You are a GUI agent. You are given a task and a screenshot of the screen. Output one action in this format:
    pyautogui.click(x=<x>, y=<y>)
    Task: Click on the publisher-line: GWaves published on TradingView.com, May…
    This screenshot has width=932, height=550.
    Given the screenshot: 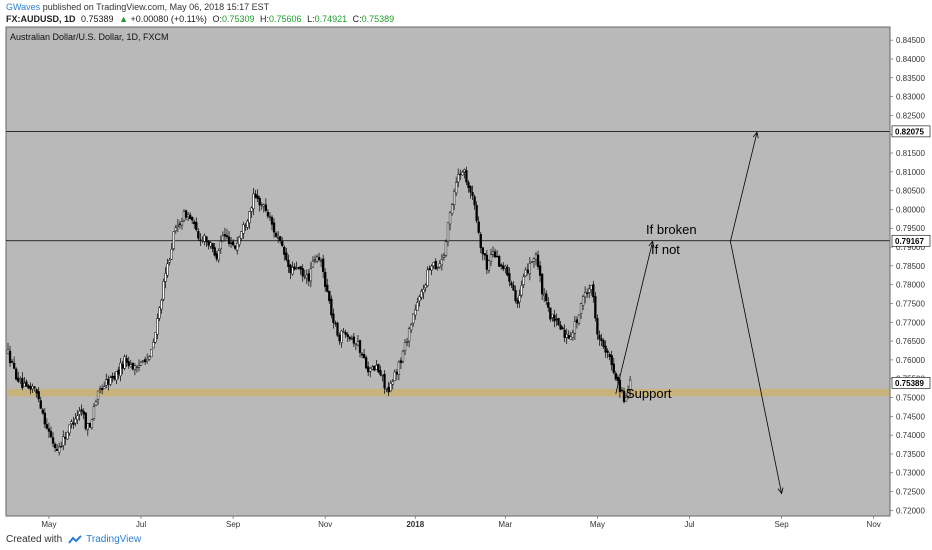 What is the action you would take?
    pyautogui.click(x=137, y=7)
    